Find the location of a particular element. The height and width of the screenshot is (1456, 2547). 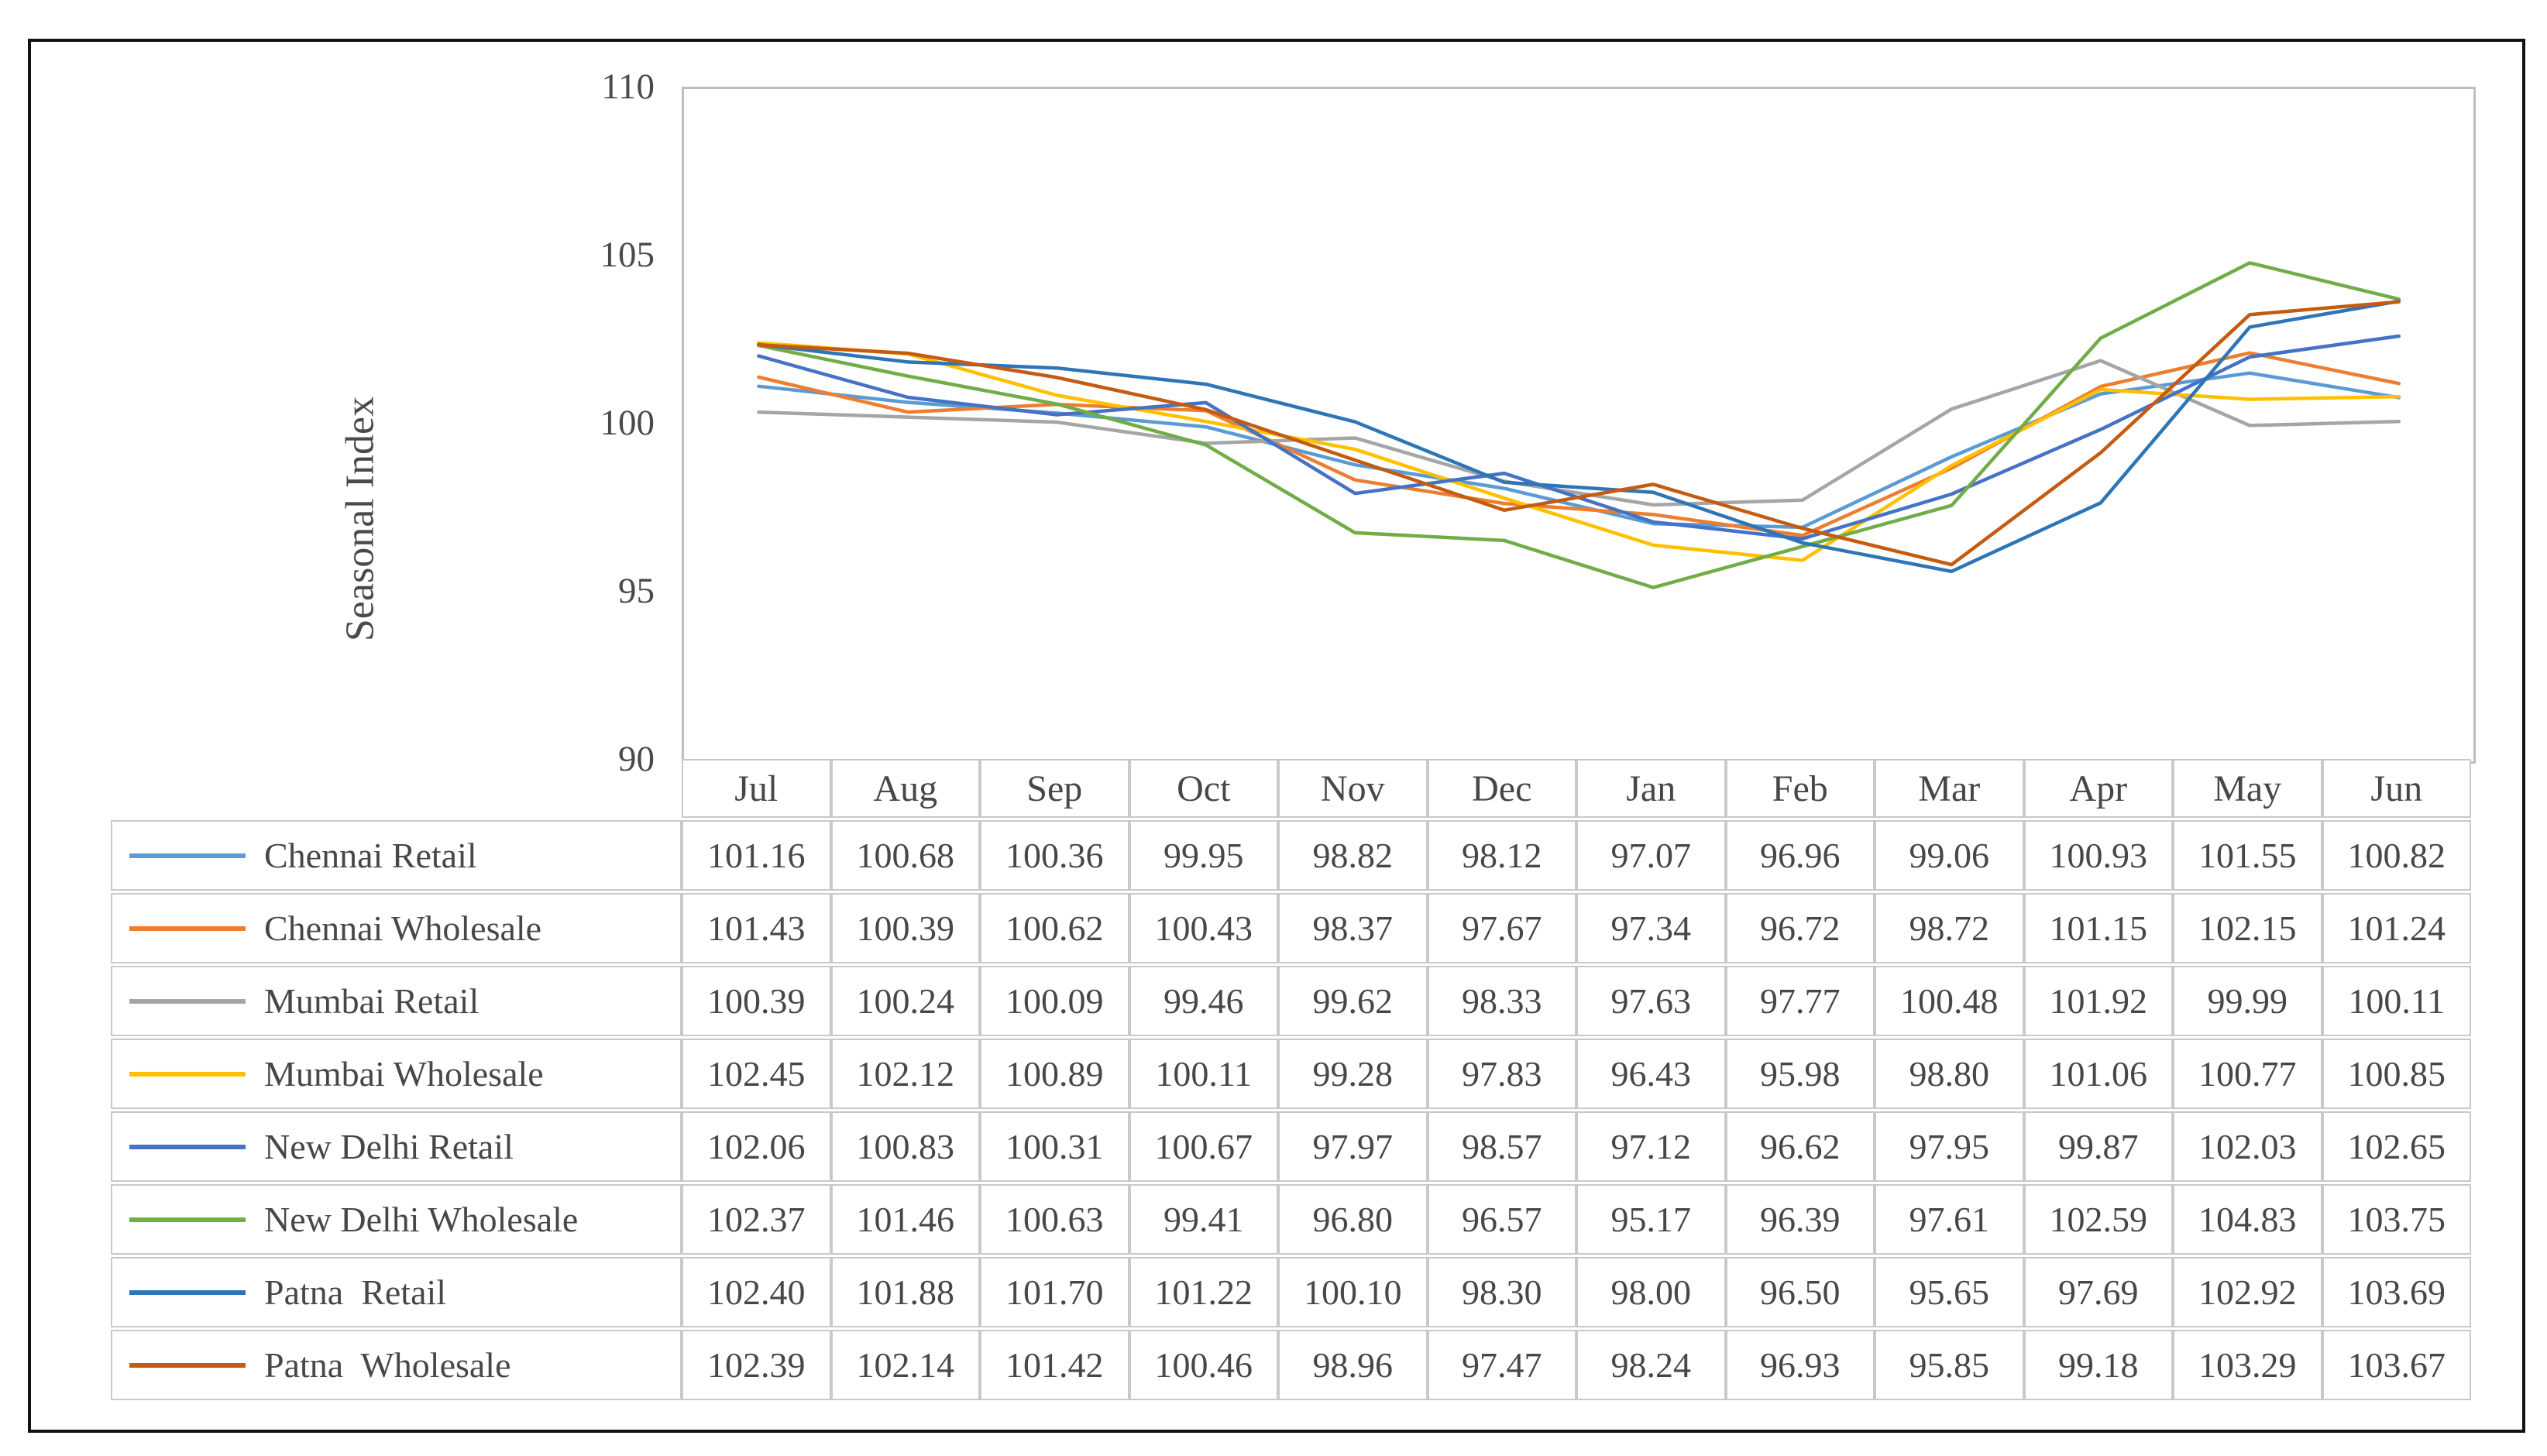

series-name-label: Mumbai Wholesale is located at coordinates (404, 1074).